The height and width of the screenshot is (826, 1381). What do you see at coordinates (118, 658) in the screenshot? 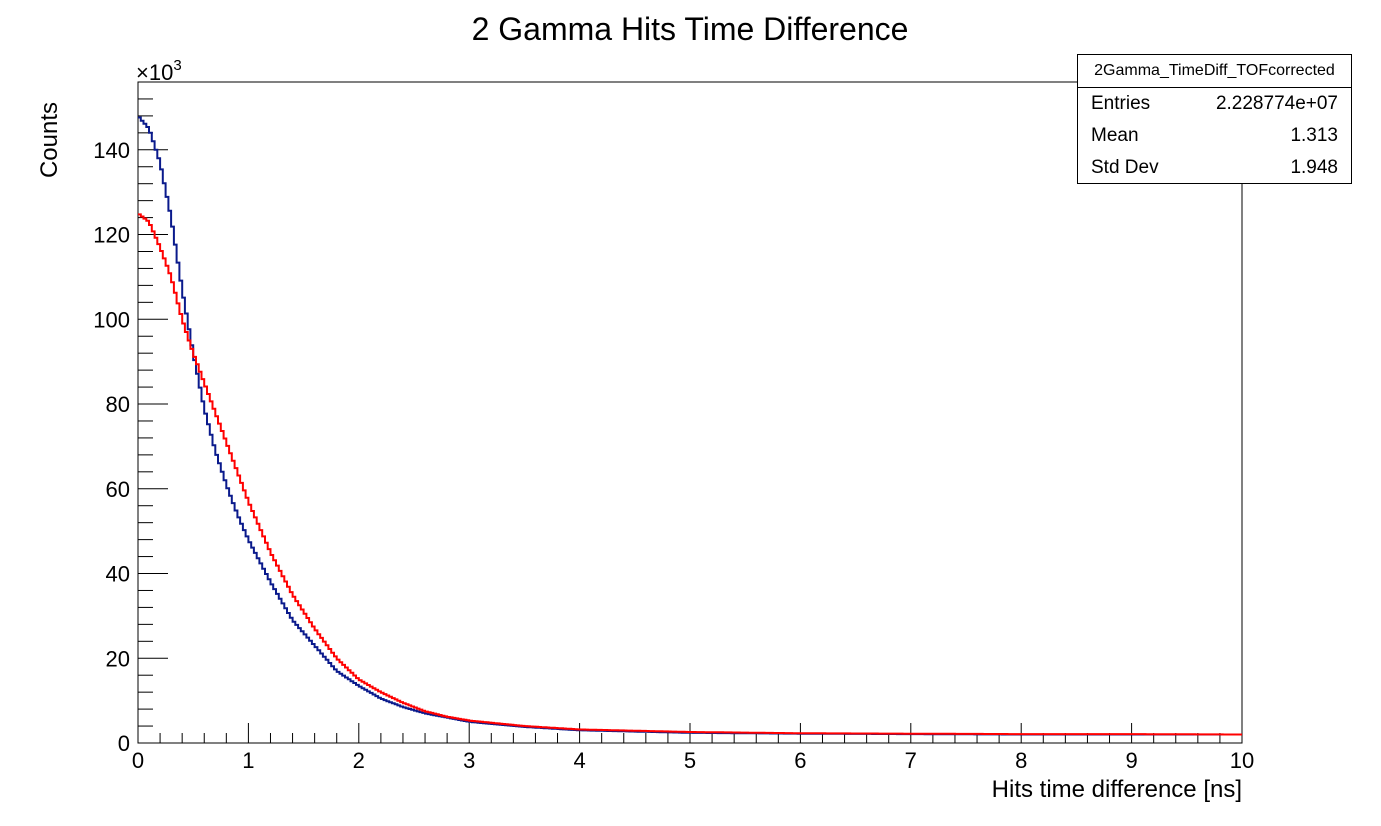
I see `y-tick-label: 20` at bounding box center [118, 658].